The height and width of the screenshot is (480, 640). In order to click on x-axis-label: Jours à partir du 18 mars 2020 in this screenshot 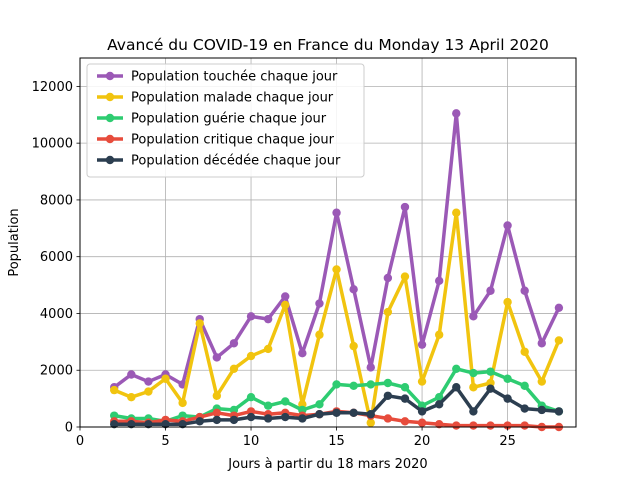, I will do `click(327, 464)`.